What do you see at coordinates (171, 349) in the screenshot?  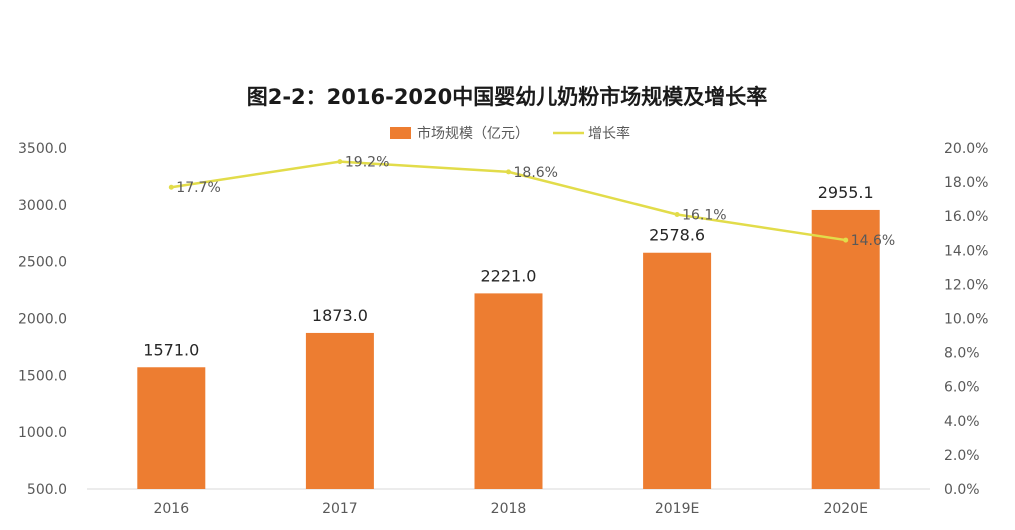 I see `bar-value-label: 1571.0` at bounding box center [171, 349].